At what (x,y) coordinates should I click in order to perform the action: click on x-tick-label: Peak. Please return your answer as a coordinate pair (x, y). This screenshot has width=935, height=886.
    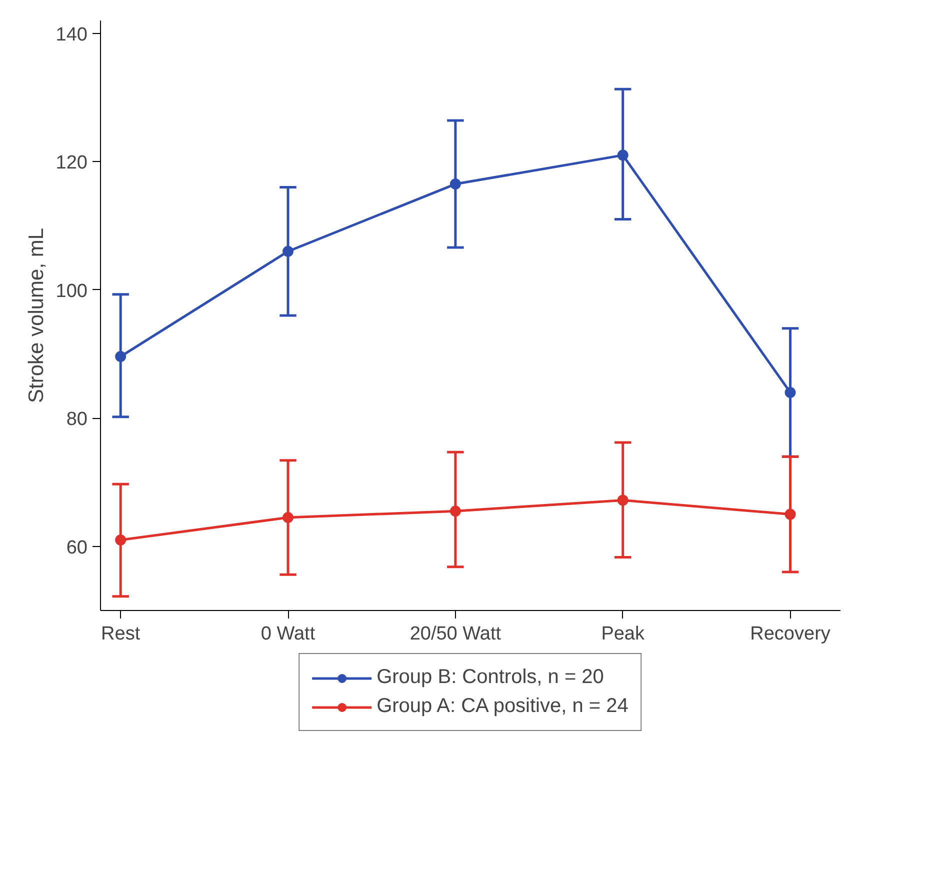
    Looking at the image, I should click on (623, 634).